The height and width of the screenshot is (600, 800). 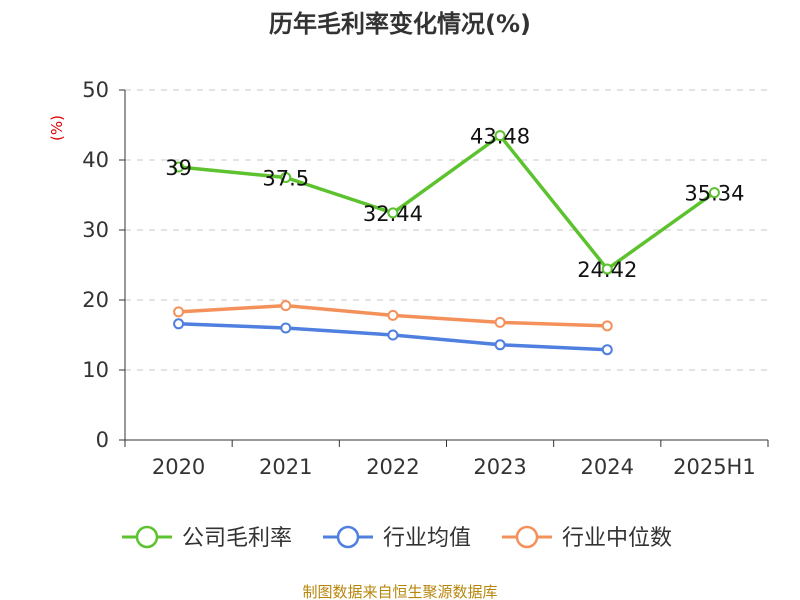 I want to click on legend-item-0: 公司毛利率, so click(x=207, y=538).